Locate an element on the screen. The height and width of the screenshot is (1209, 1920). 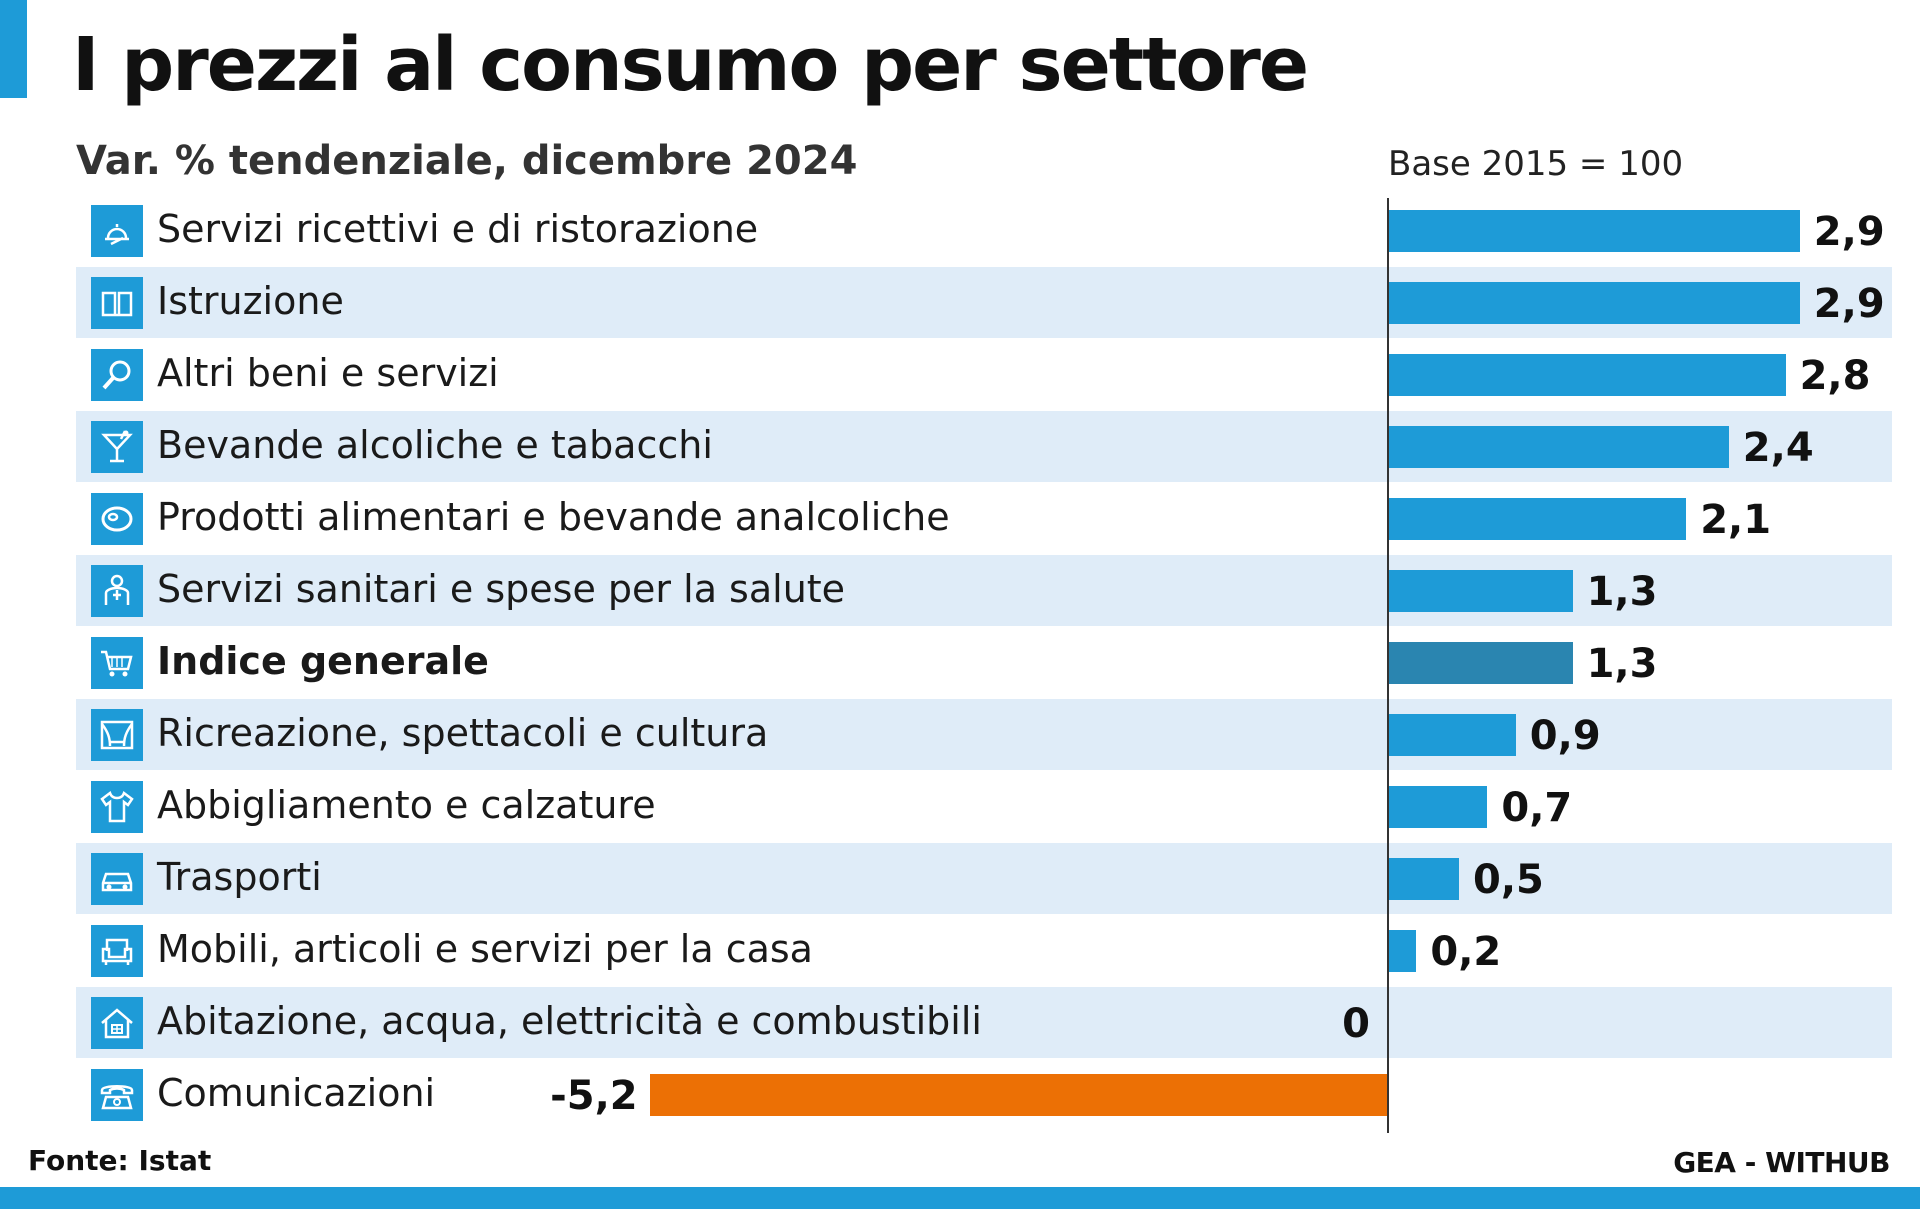
zero-axis-line is located at coordinates (1388, 665).